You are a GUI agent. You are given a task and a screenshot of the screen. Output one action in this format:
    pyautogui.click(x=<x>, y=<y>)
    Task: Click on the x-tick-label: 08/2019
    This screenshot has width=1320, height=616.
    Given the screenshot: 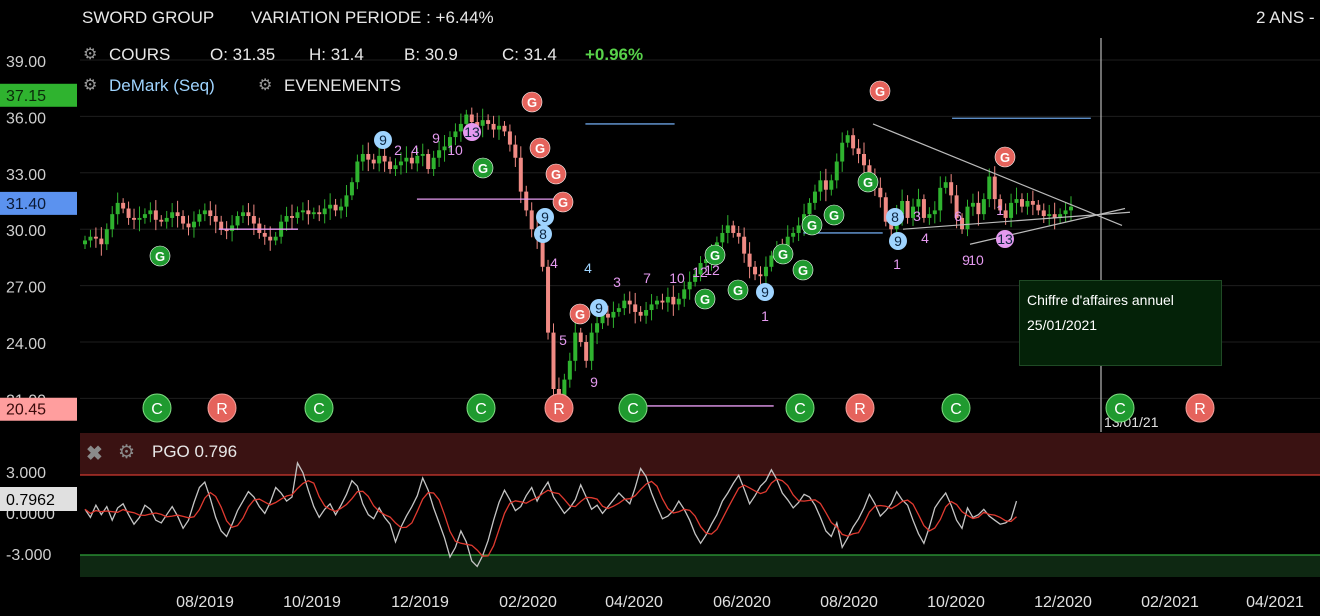 What is the action you would take?
    pyautogui.click(x=205, y=602)
    